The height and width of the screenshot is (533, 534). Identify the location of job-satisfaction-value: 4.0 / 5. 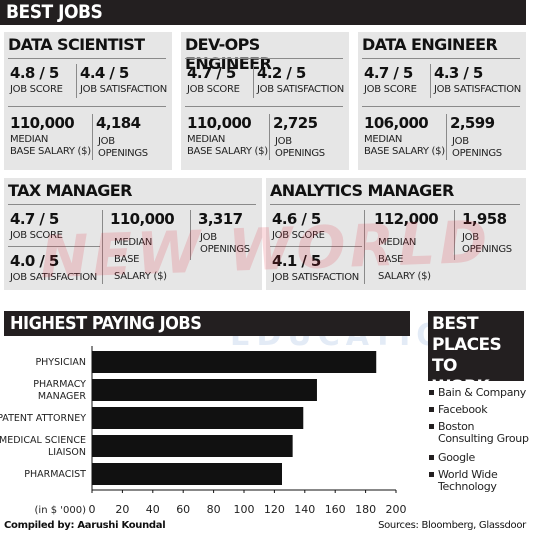
(34, 261).